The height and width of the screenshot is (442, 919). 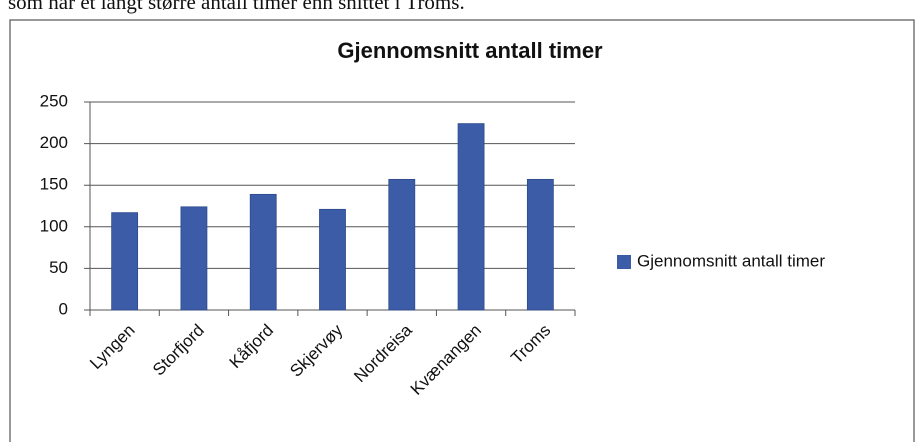 I want to click on y-tick-label: 100, so click(x=54, y=225).